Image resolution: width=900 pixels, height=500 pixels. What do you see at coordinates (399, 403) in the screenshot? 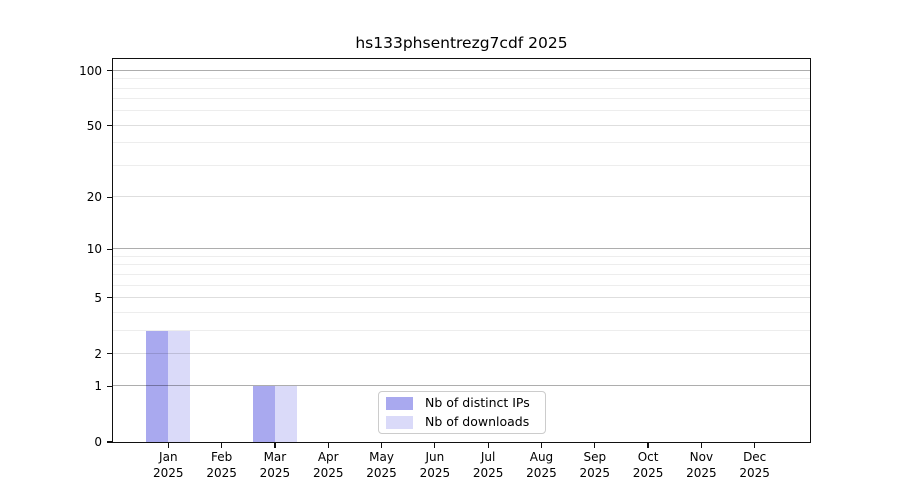
I see `legend-swatch-distinct-ips` at bounding box center [399, 403].